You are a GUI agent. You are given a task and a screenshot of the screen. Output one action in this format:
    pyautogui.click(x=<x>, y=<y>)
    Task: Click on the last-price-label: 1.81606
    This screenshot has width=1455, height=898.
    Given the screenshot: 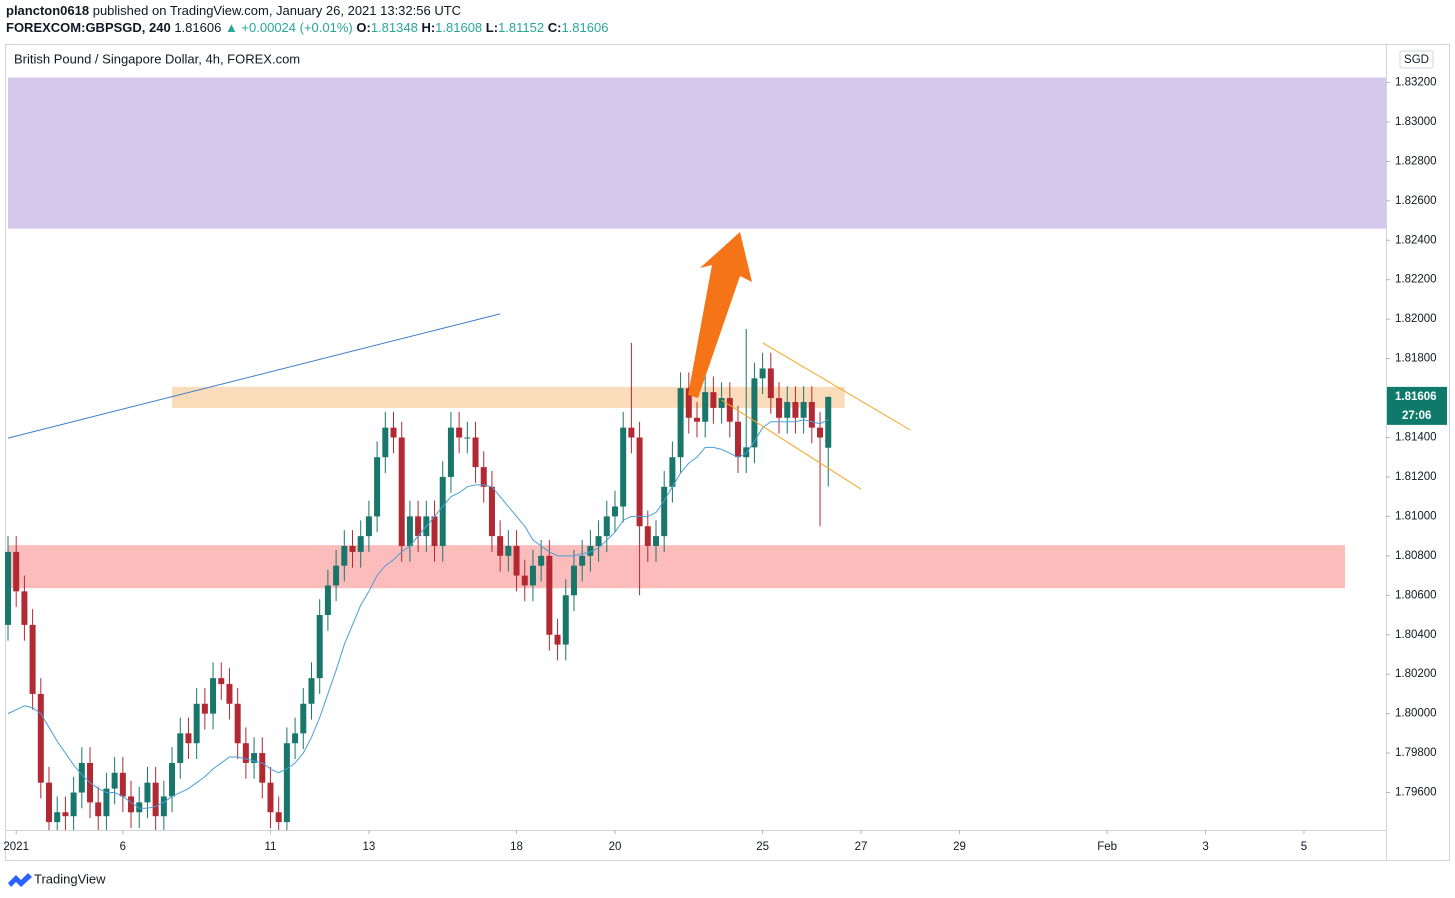 What is the action you would take?
    pyautogui.click(x=1416, y=397)
    